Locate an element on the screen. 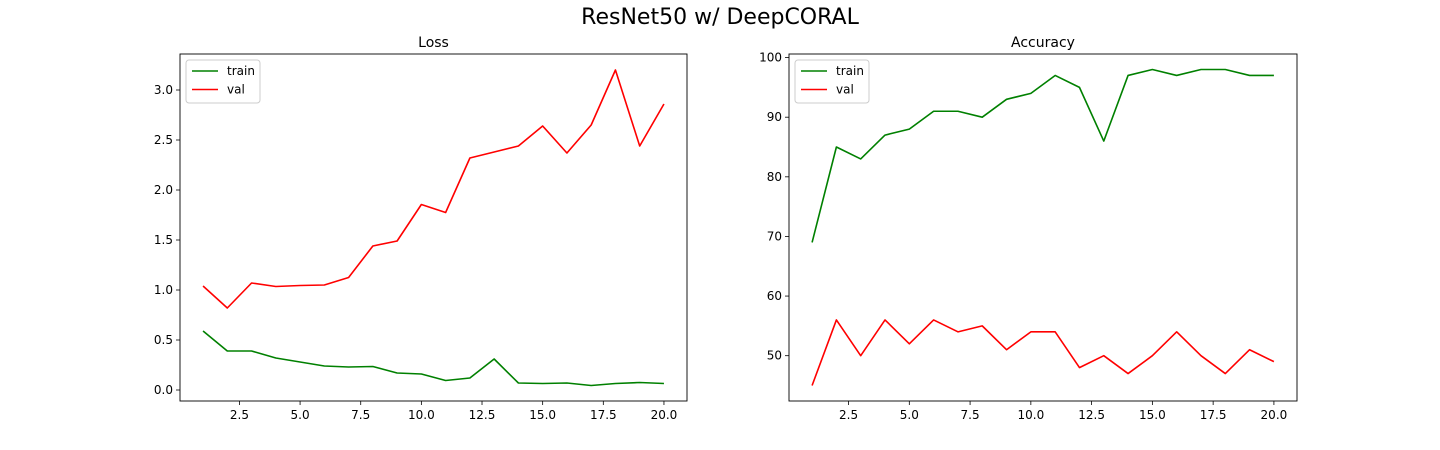 This screenshot has height=450, width=1440. accuracy-y-tick-label: 80 is located at coordinates (774, 177).